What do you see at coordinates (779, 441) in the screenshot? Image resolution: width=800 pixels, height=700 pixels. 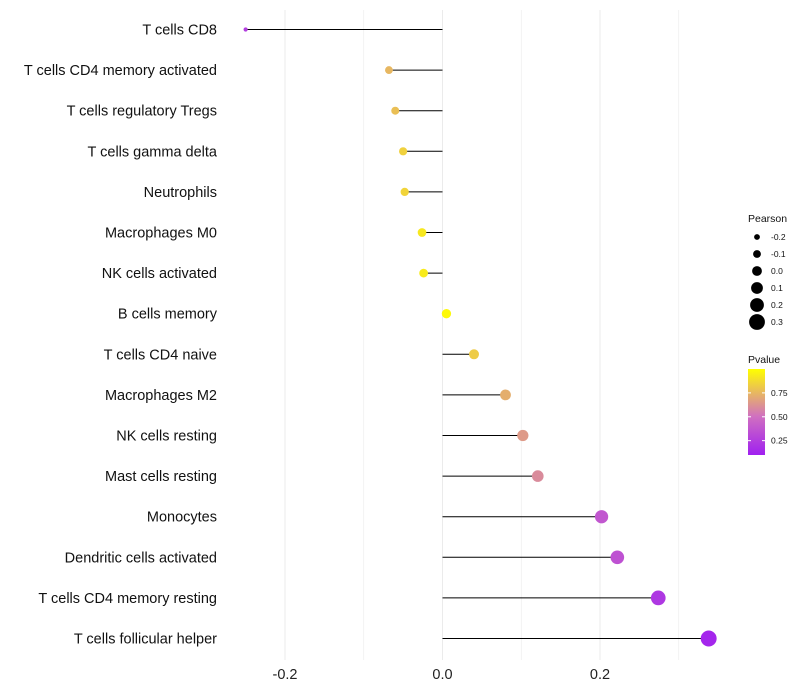 I see `color-legend-label: 0.25` at bounding box center [779, 441].